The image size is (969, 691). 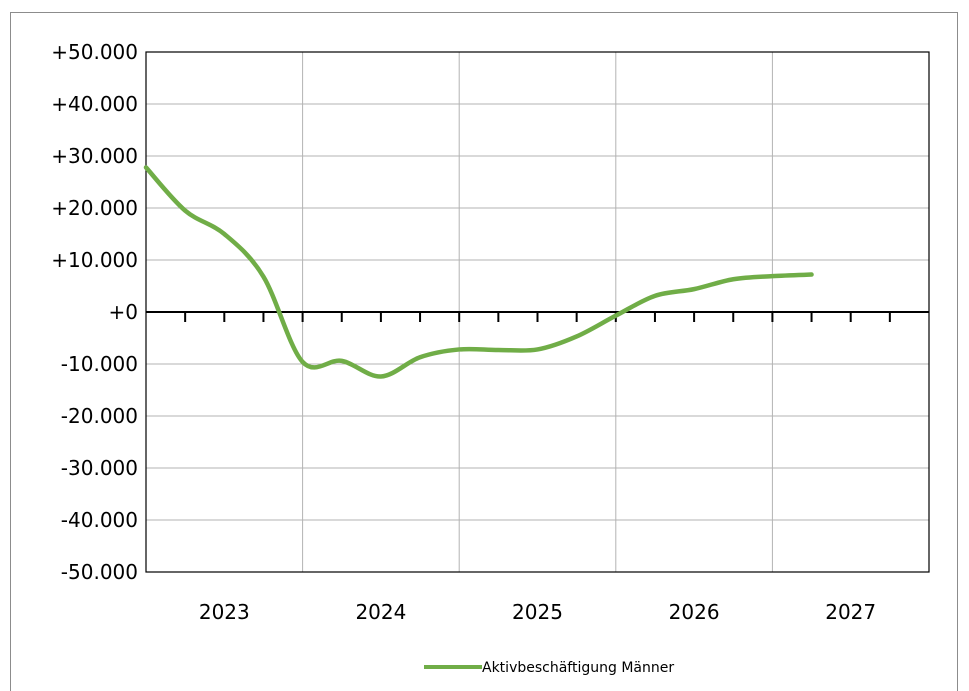 I want to click on legend-label: Aktivbeschäftigung Männer, so click(x=578, y=668).